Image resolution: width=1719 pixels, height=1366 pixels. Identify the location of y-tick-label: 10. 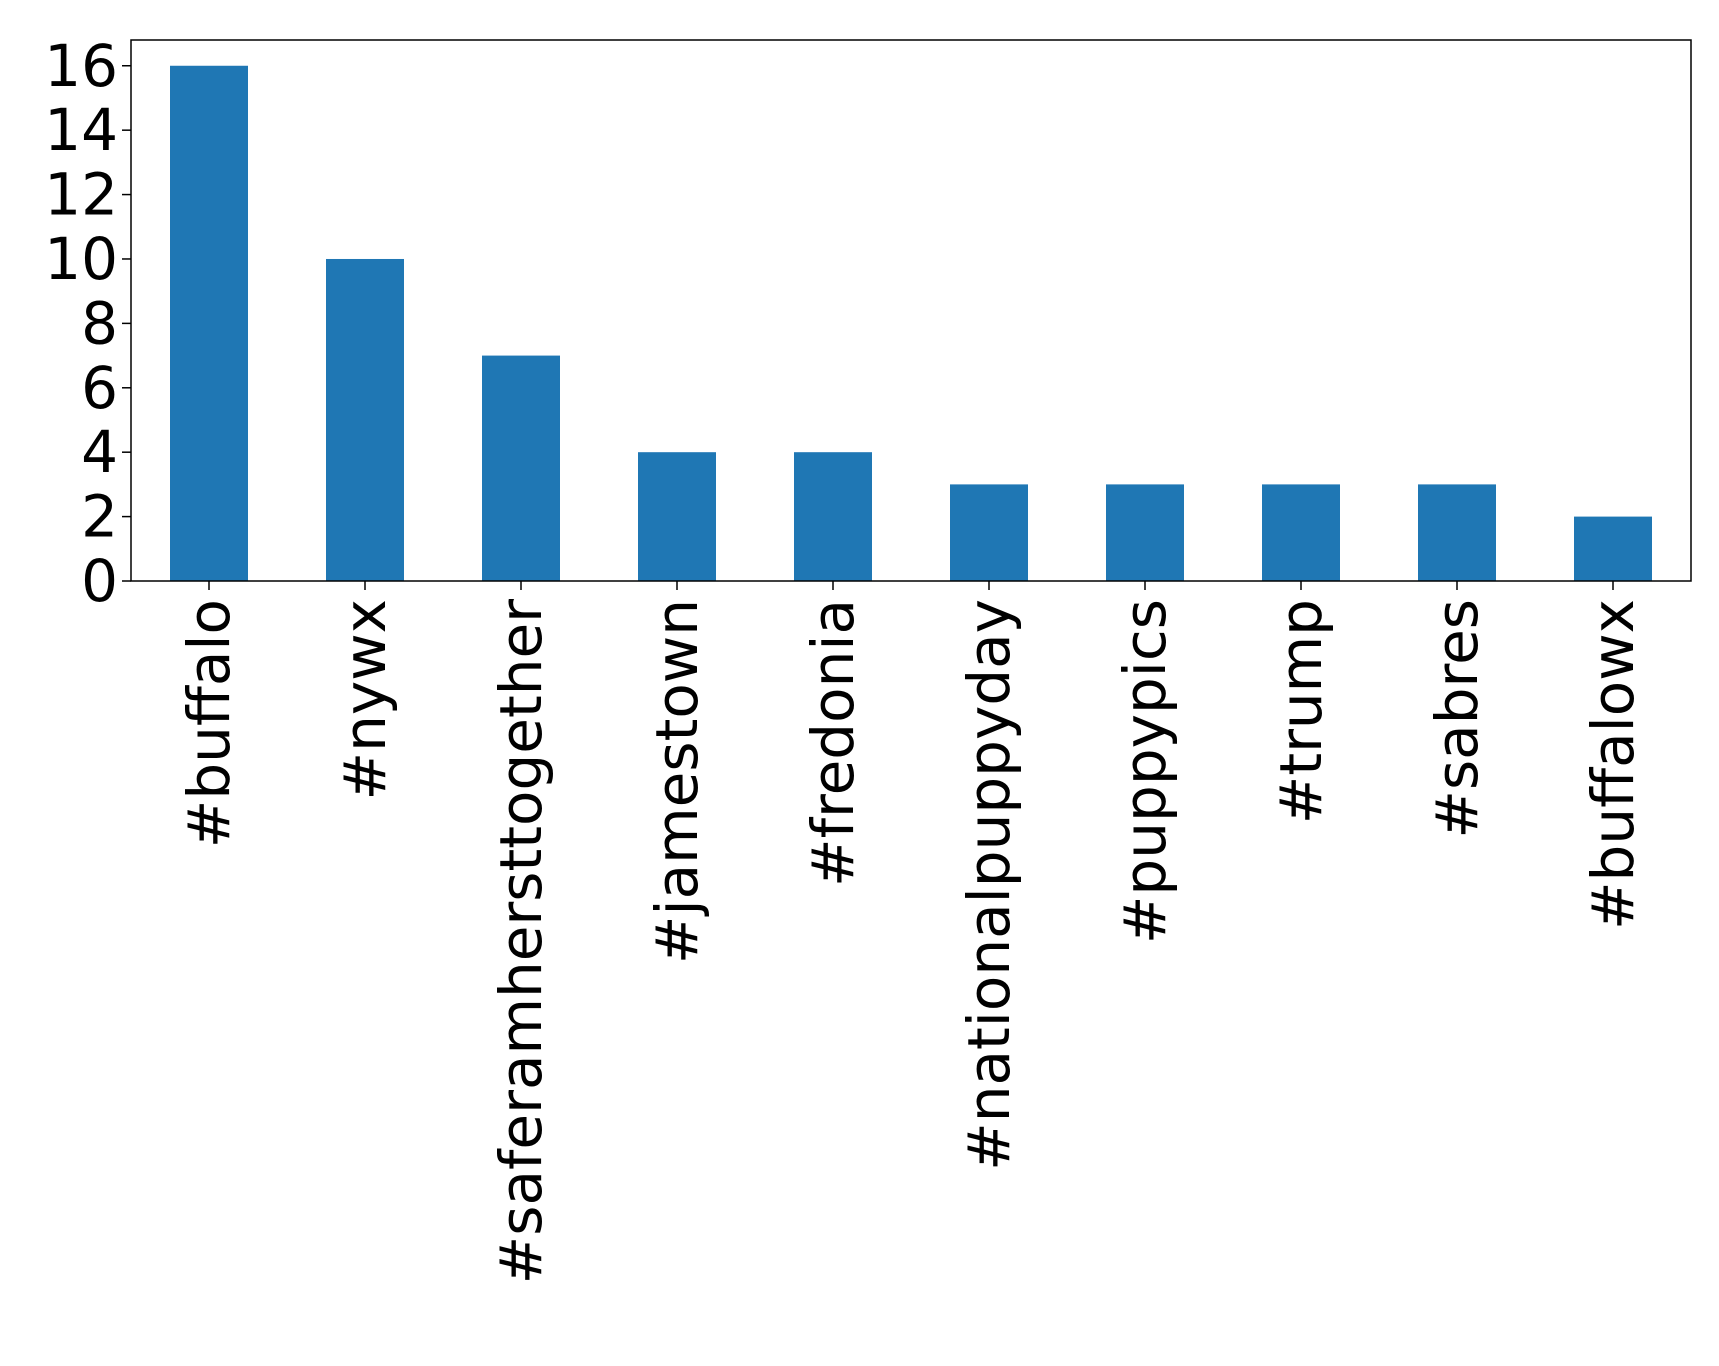
(81, 259).